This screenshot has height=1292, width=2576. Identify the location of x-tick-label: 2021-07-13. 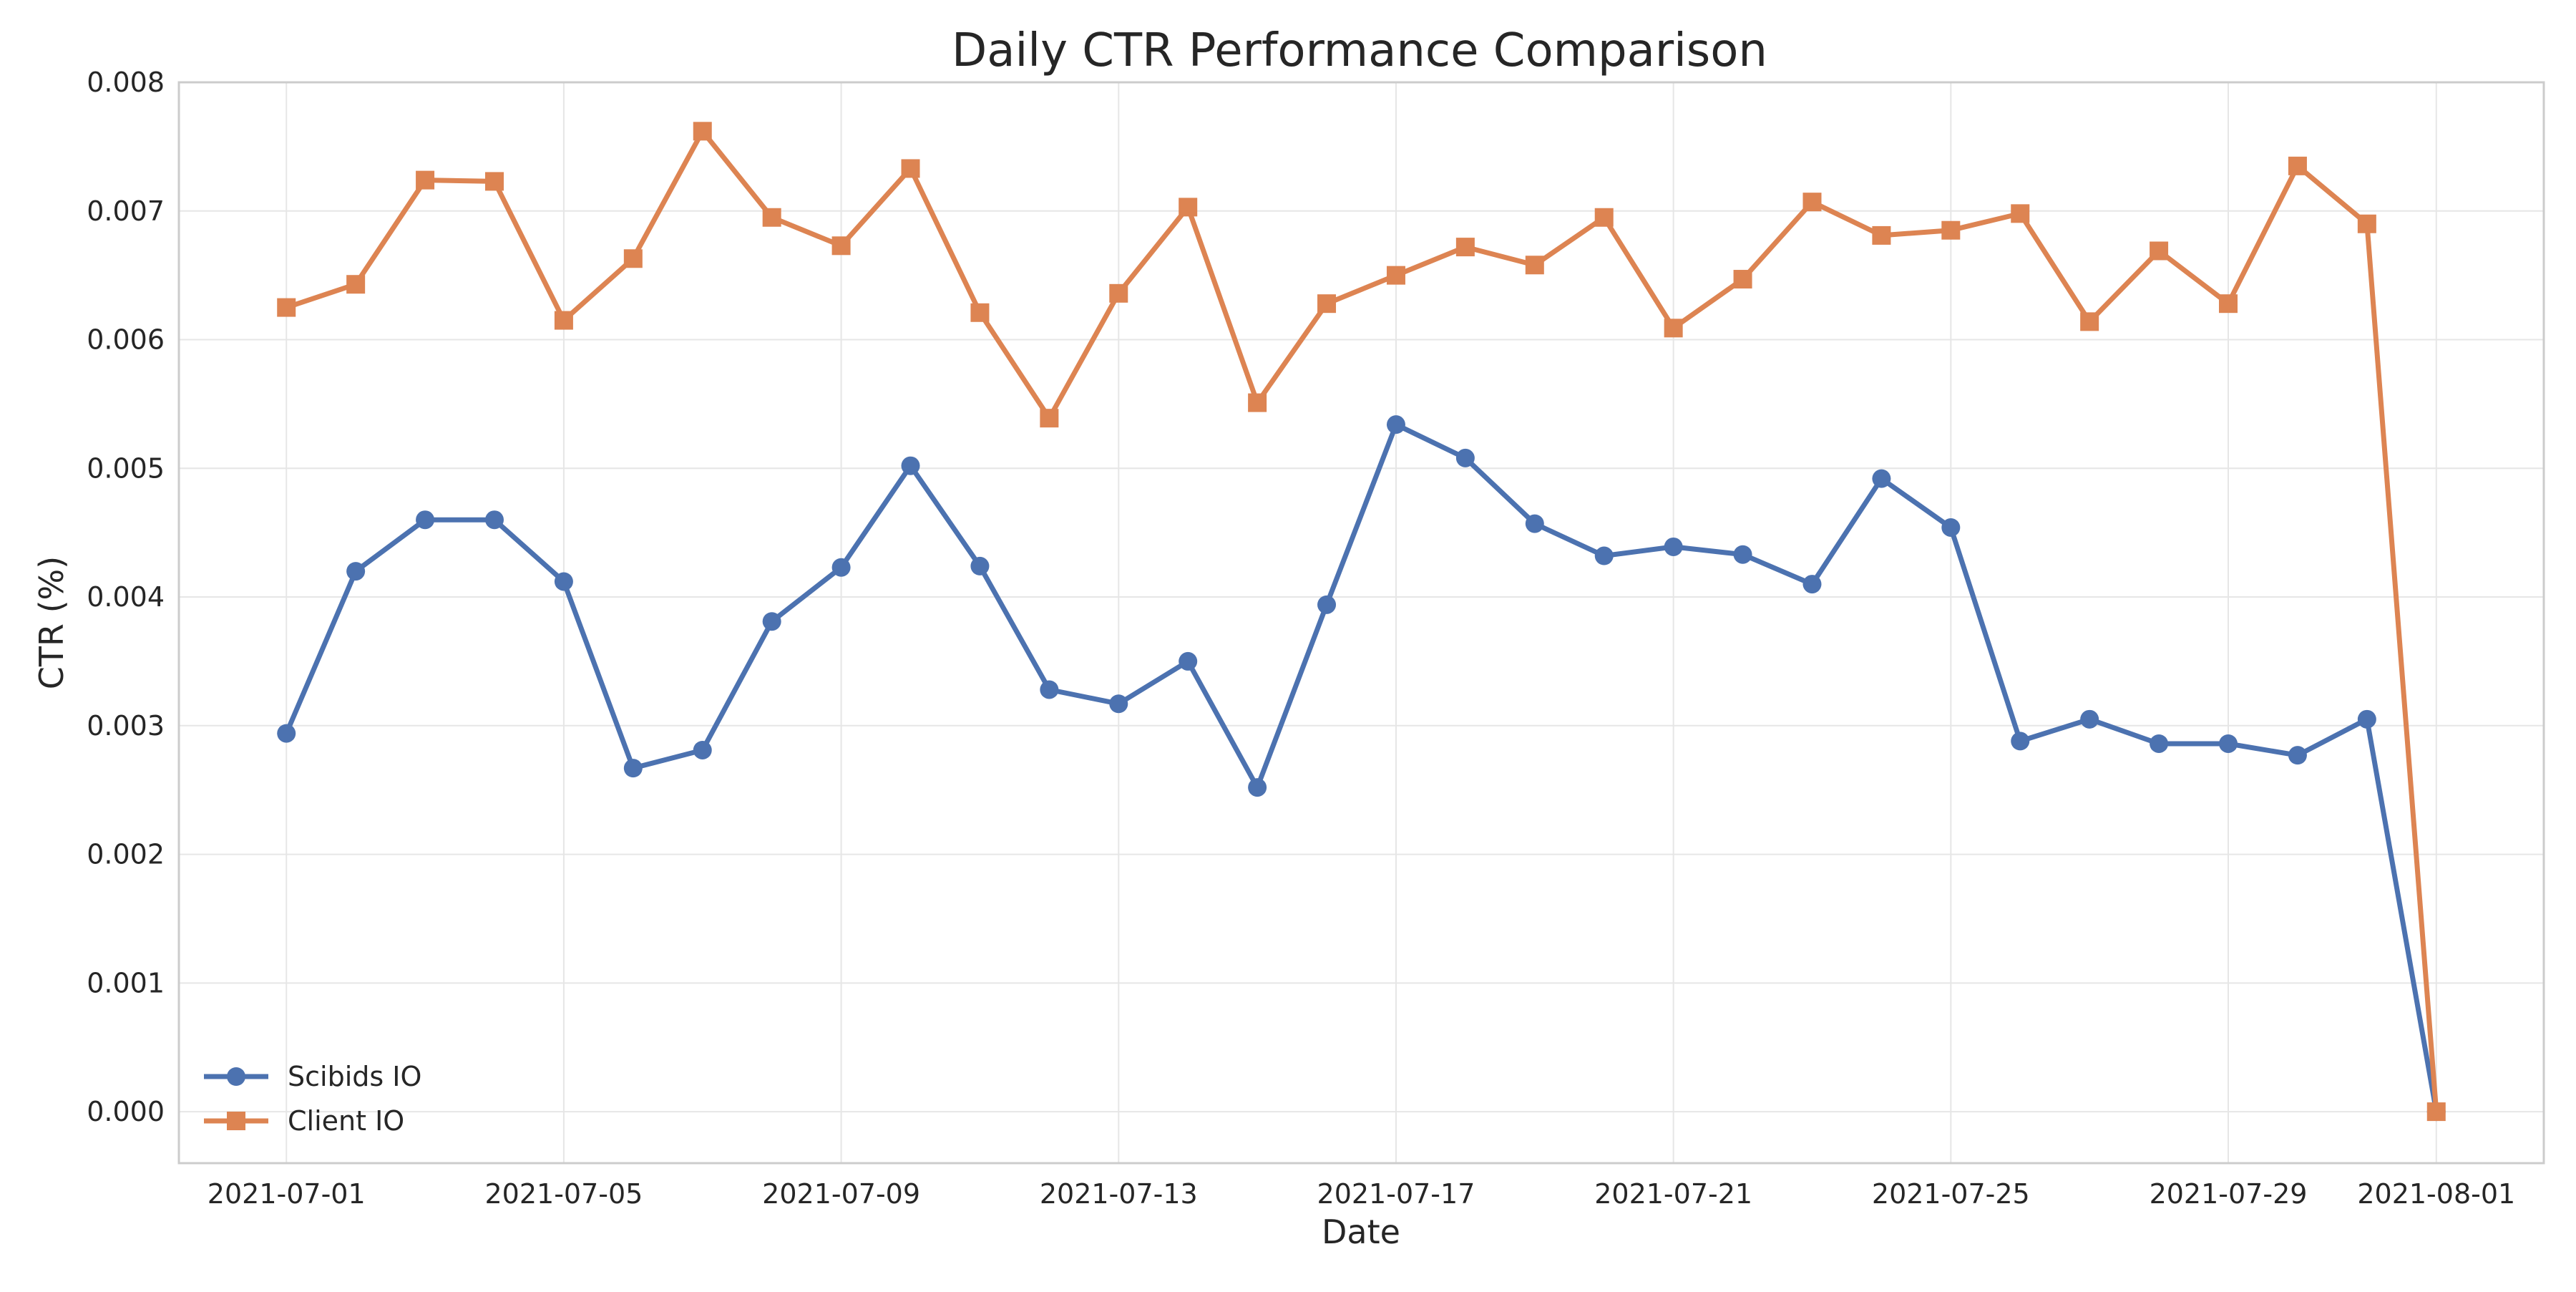
(1119, 1194).